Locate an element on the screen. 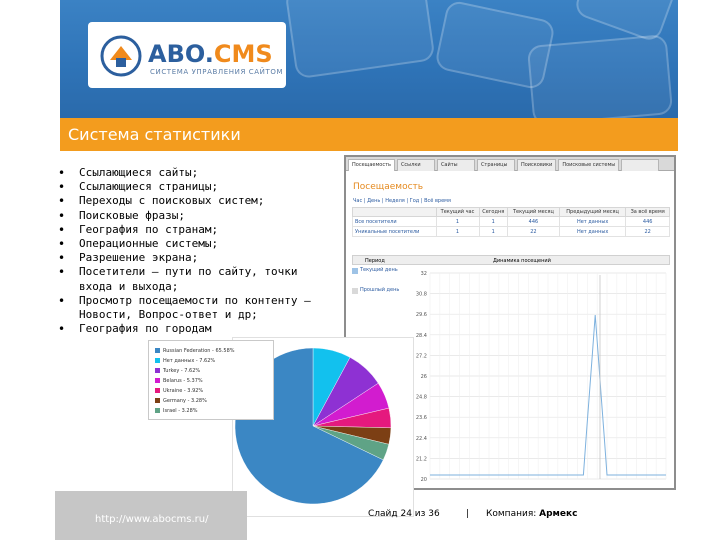 The width and height of the screenshot is (720, 540). legend-label: Russian Federation - 65.58% is located at coordinates (199, 351).